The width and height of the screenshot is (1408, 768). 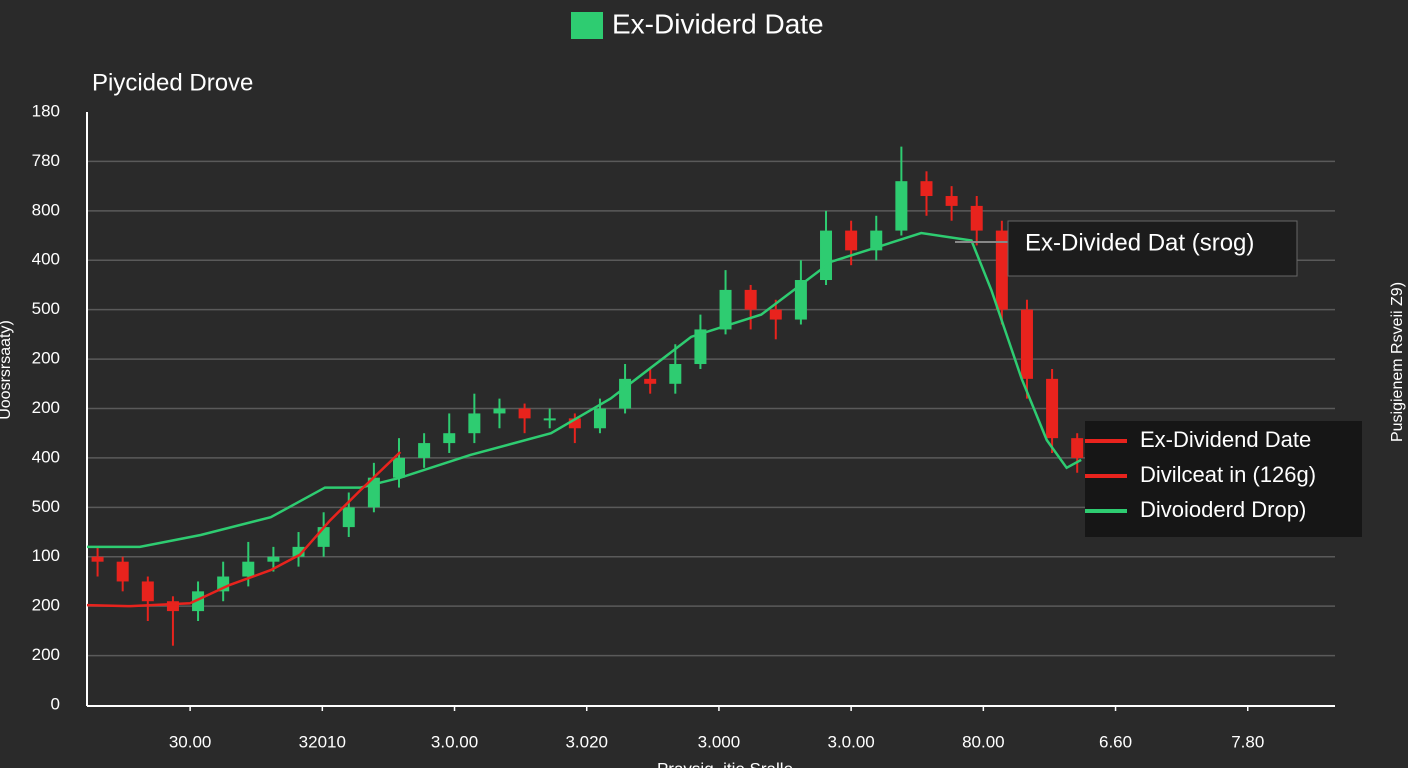 I want to click on line-series, so click(x=244, y=529).